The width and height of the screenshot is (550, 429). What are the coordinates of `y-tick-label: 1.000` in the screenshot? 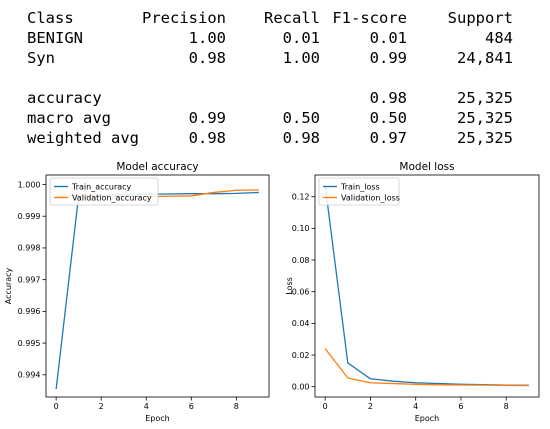 It's located at (29, 184).